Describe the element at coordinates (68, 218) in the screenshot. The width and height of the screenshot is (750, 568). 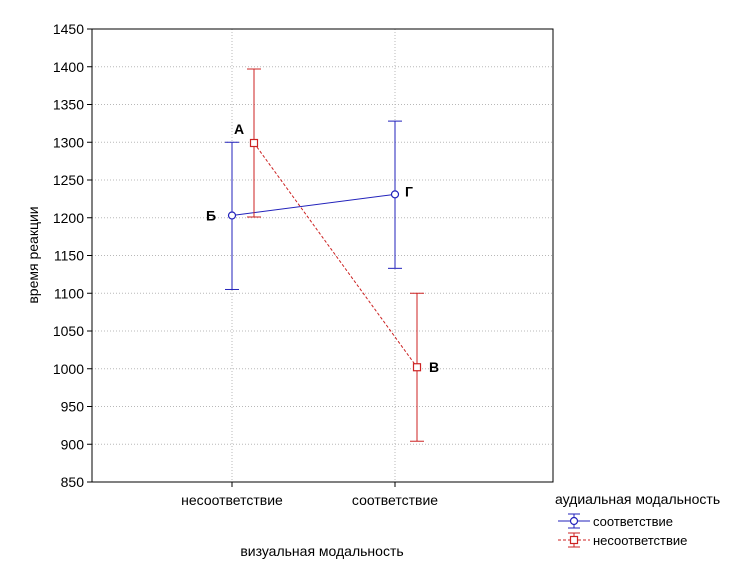
I see `y-tick-label: 1200` at that location.